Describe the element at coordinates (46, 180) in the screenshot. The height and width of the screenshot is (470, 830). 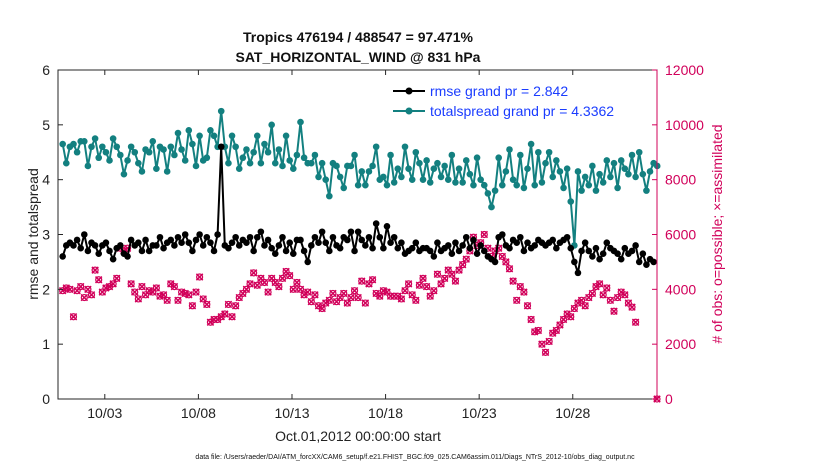
I see `y-tick-label: 4` at that location.